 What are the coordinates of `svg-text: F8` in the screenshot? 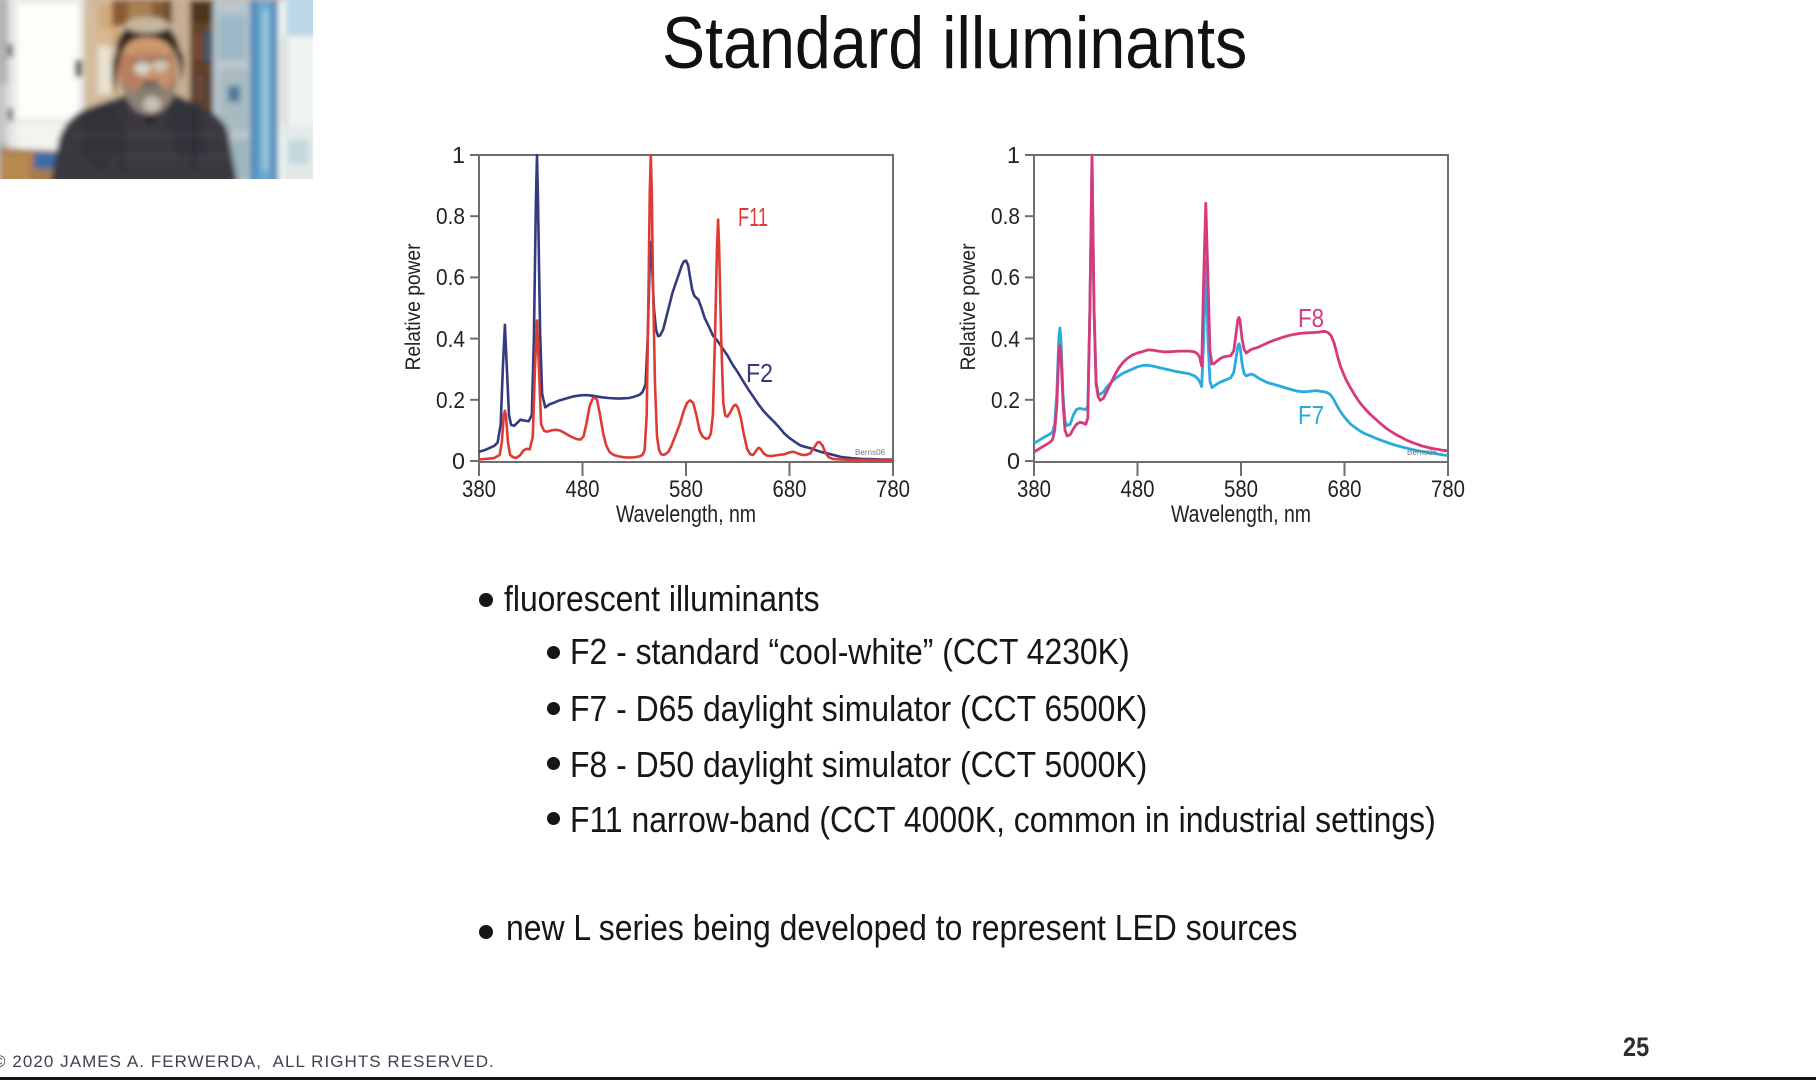 It's located at (1311, 318).